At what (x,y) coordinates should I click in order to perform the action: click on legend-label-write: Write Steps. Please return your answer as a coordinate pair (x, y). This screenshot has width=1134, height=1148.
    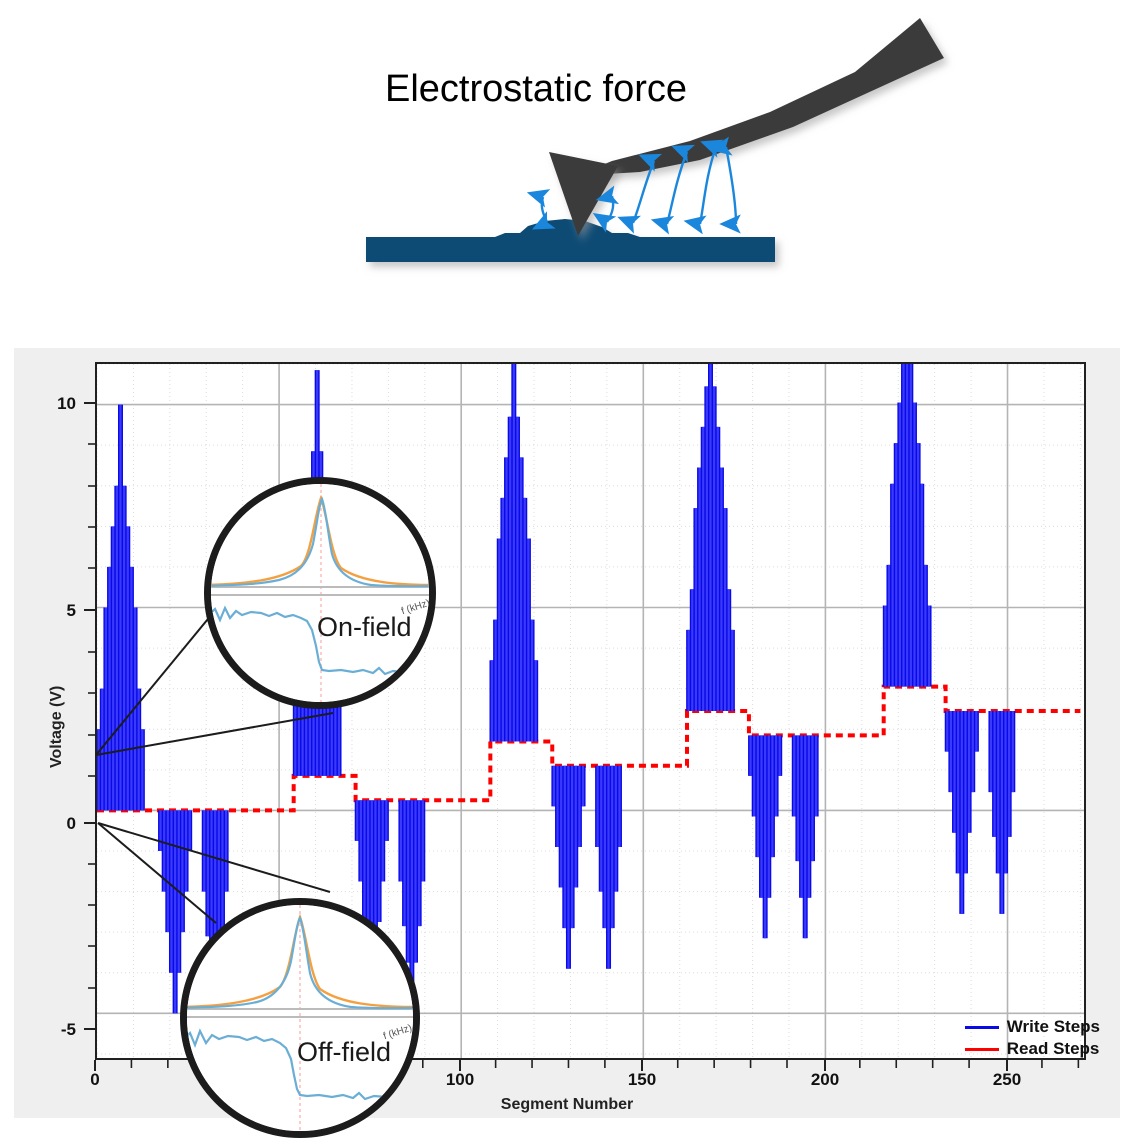
    Looking at the image, I should click on (1053, 1026).